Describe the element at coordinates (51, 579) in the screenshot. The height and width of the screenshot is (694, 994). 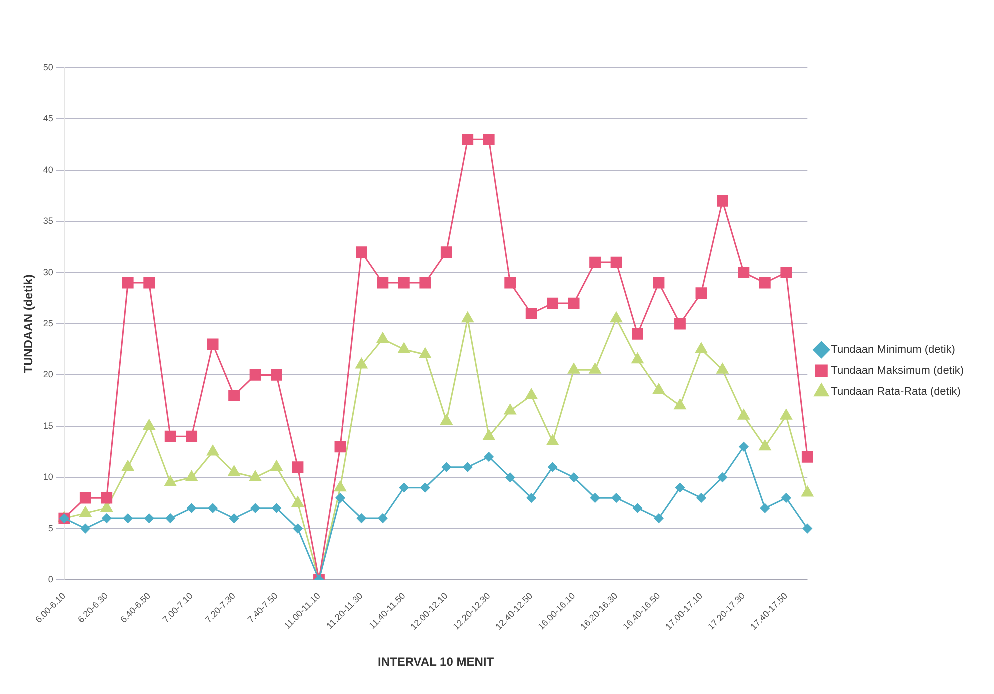
I see `y-tick-label: 0` at that location.